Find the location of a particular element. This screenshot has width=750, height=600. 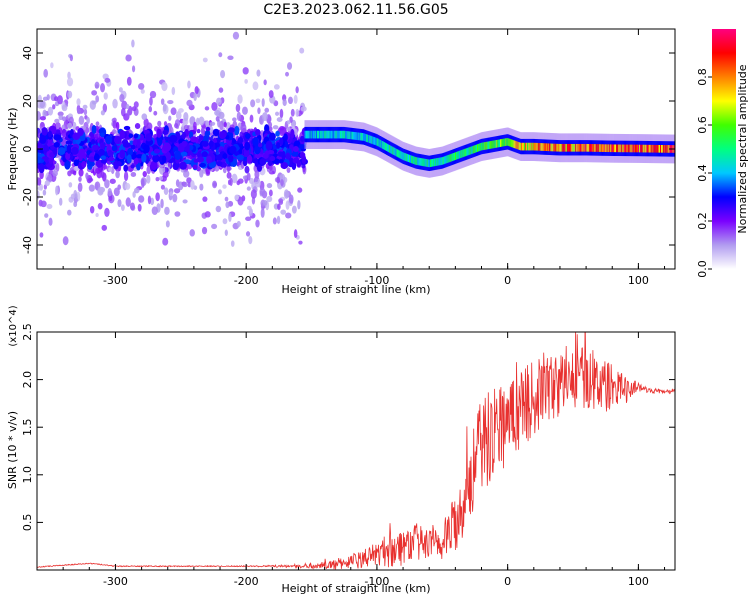

noise-scatter-layer is located at coordinates (173, 139).